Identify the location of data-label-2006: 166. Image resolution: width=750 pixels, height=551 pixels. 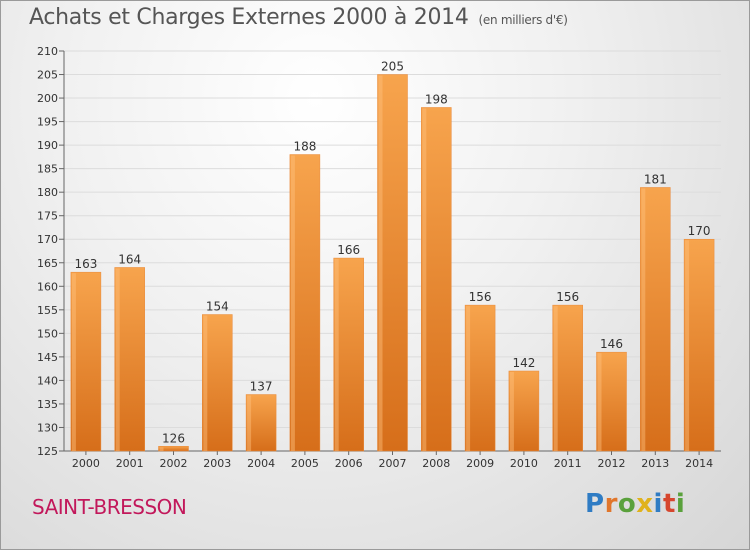
(348, 250).